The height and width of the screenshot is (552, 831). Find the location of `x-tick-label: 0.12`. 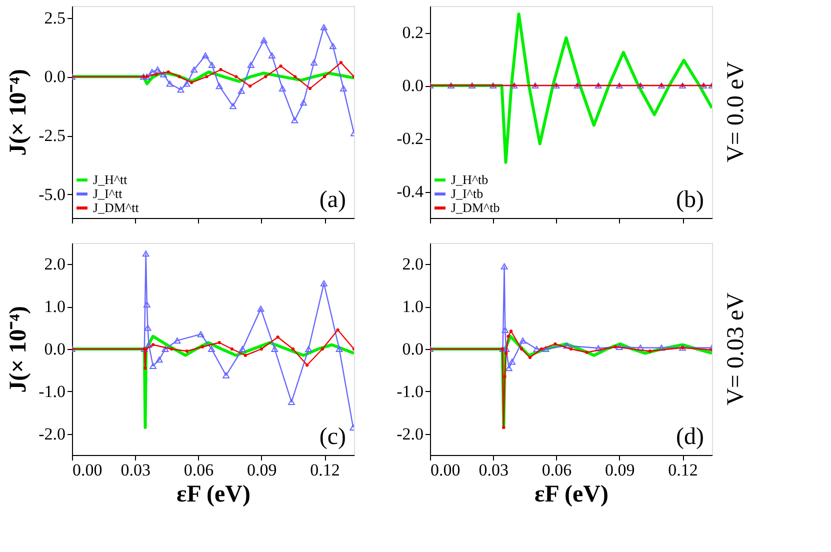

x-tick-label: 0.12 is located at coordinates (325, 470).